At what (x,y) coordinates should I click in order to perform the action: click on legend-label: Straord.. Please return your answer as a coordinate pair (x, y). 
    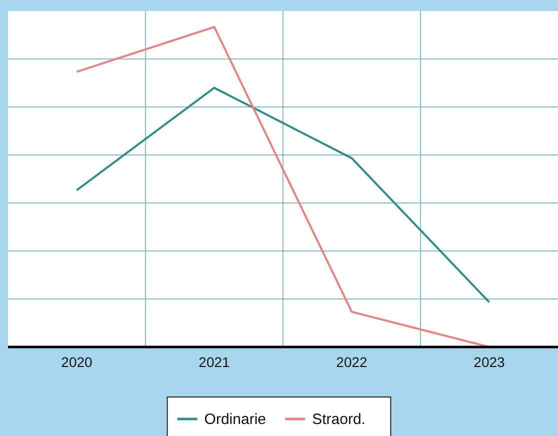
    Looking at the image, I should click on (339, 419).